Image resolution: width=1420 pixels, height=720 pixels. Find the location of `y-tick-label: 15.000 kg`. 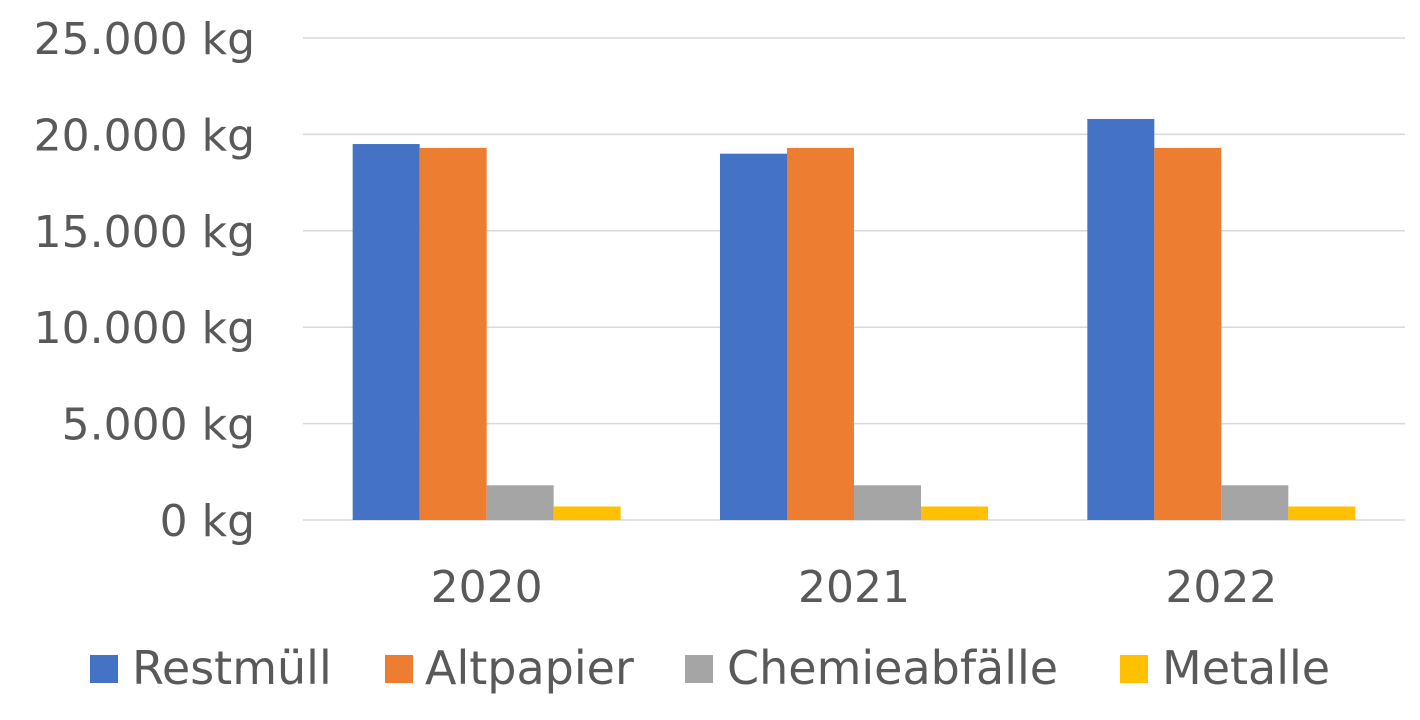

y-tick-label: 15.000 kg is located at coordinates (144, 232).